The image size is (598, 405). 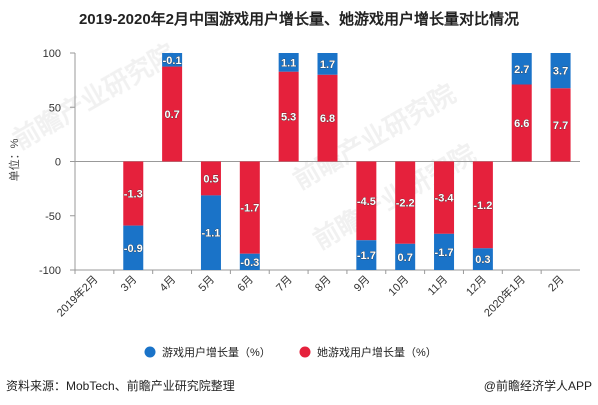 I want to click on data-label: 5.3, so click(x=288, y=118).